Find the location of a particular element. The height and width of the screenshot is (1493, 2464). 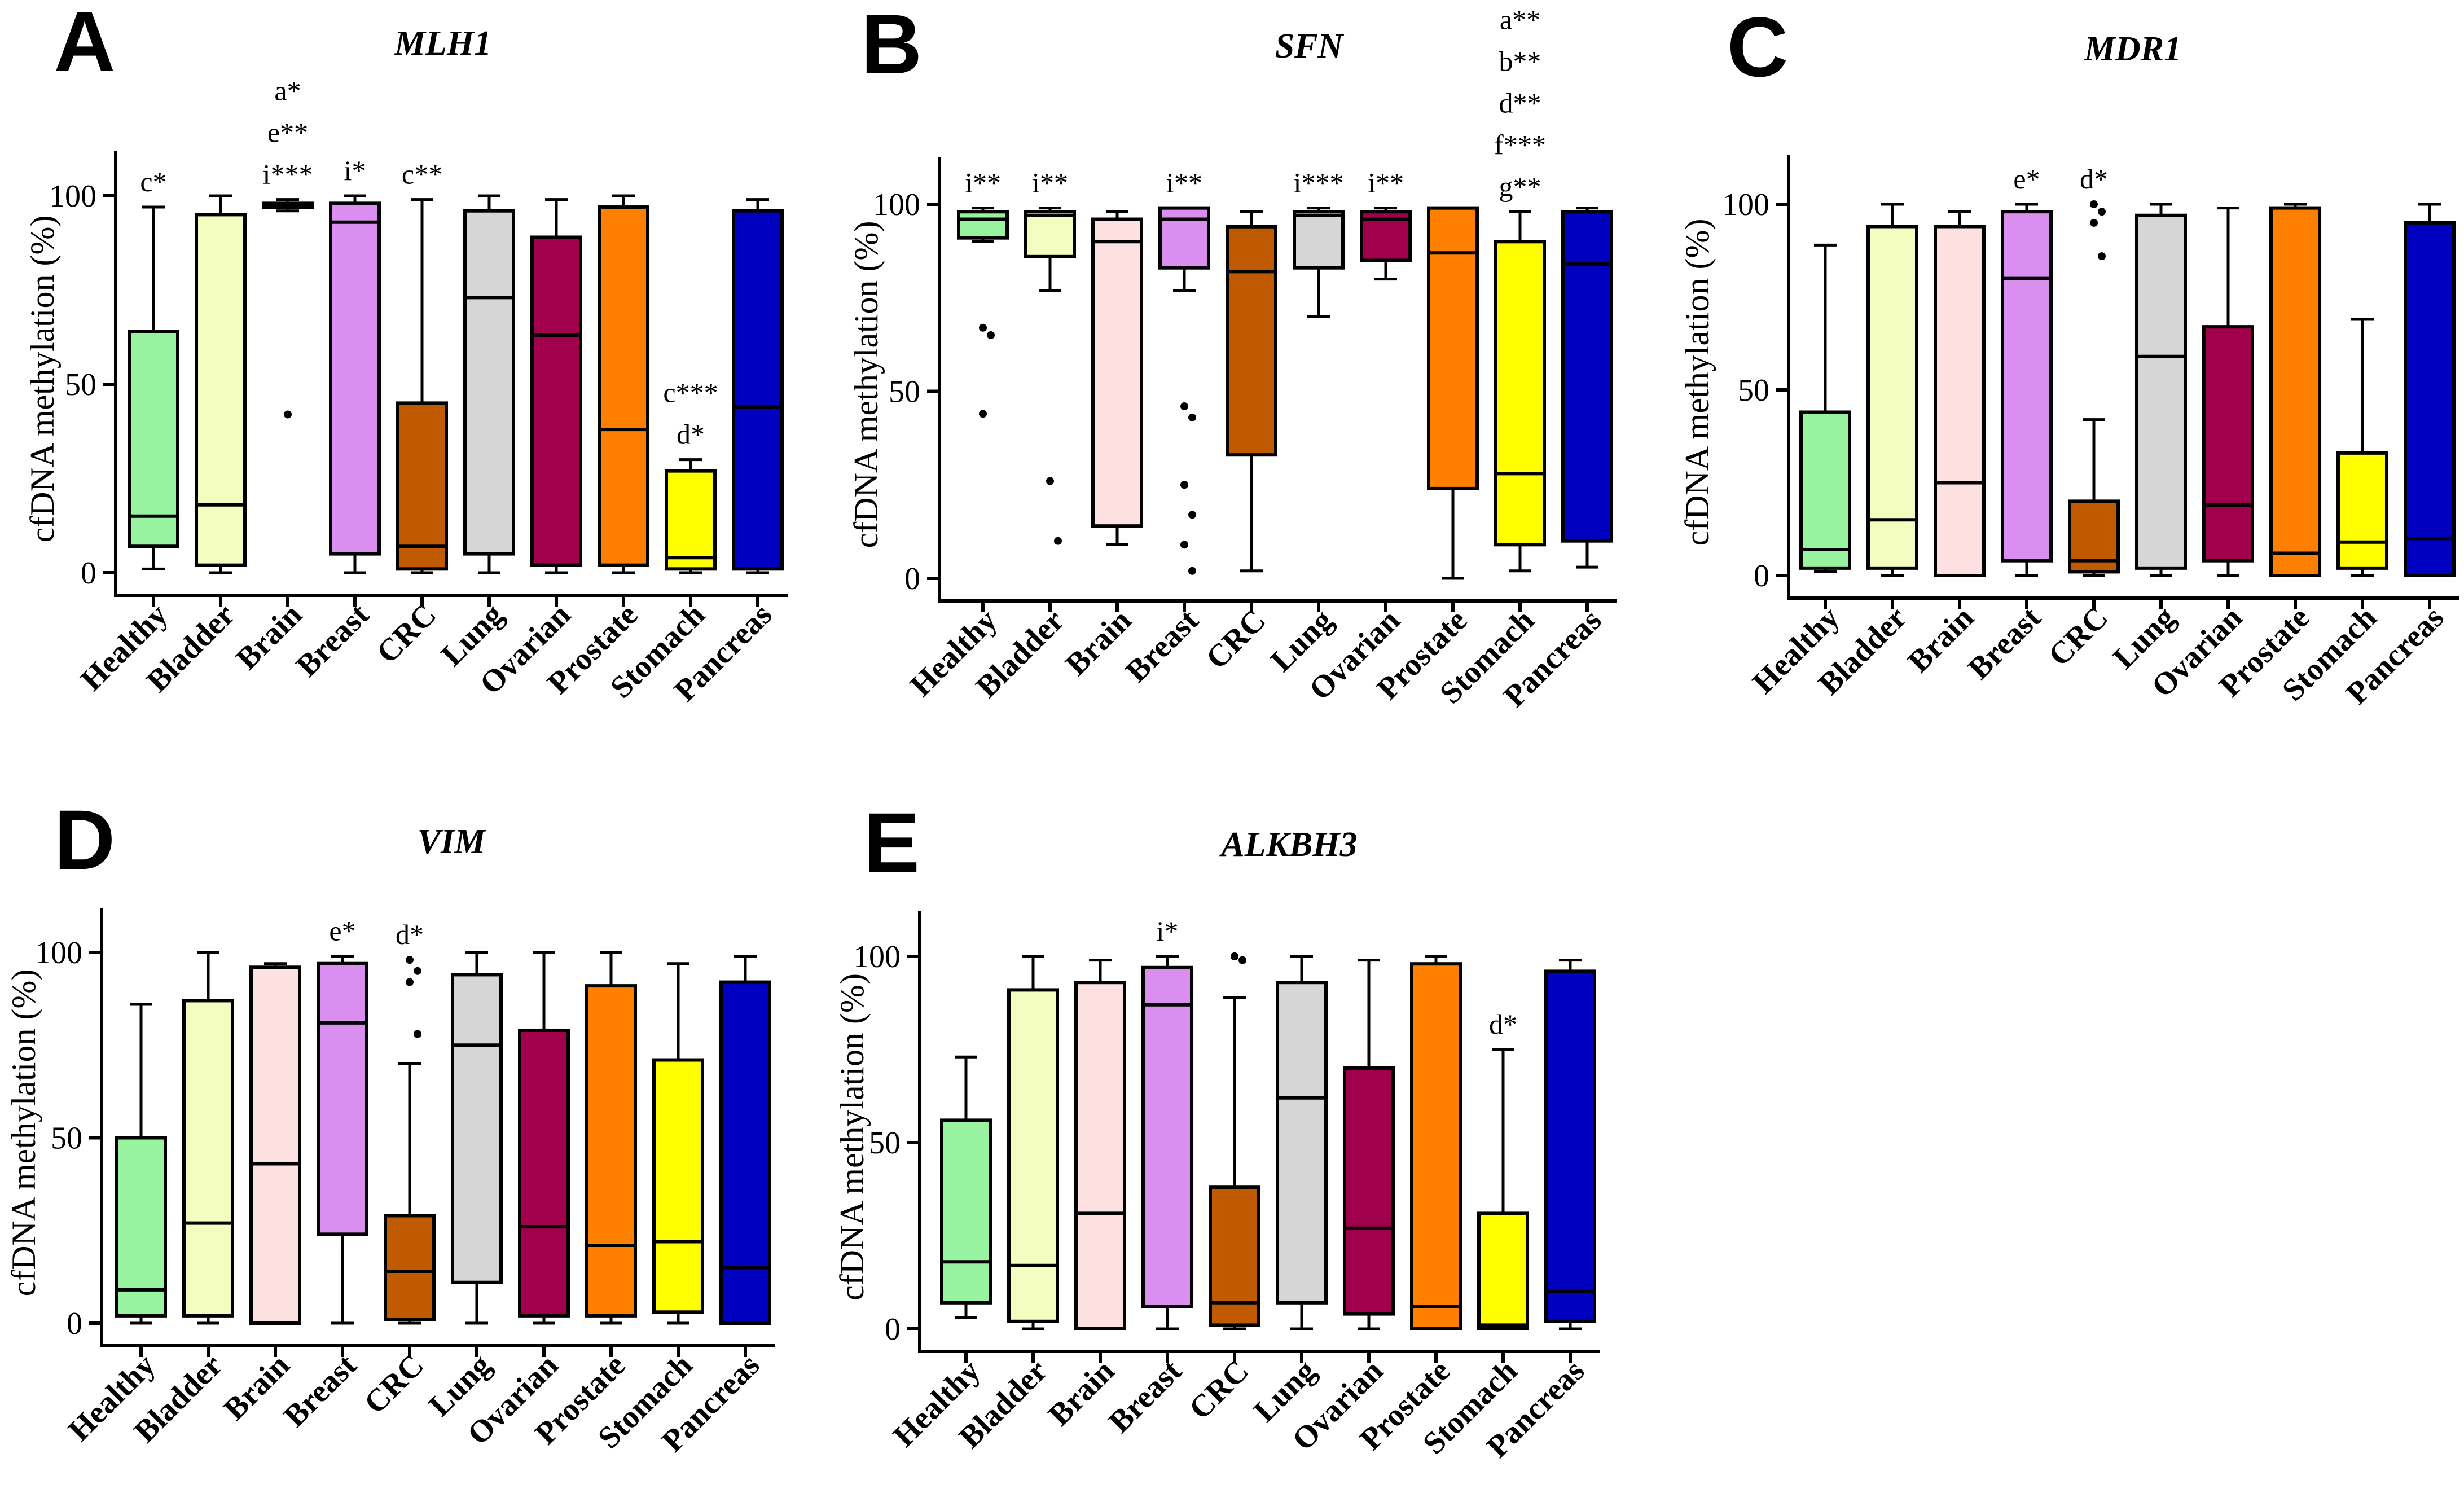

box-breast: Breast is located at coordinates (335, 438).